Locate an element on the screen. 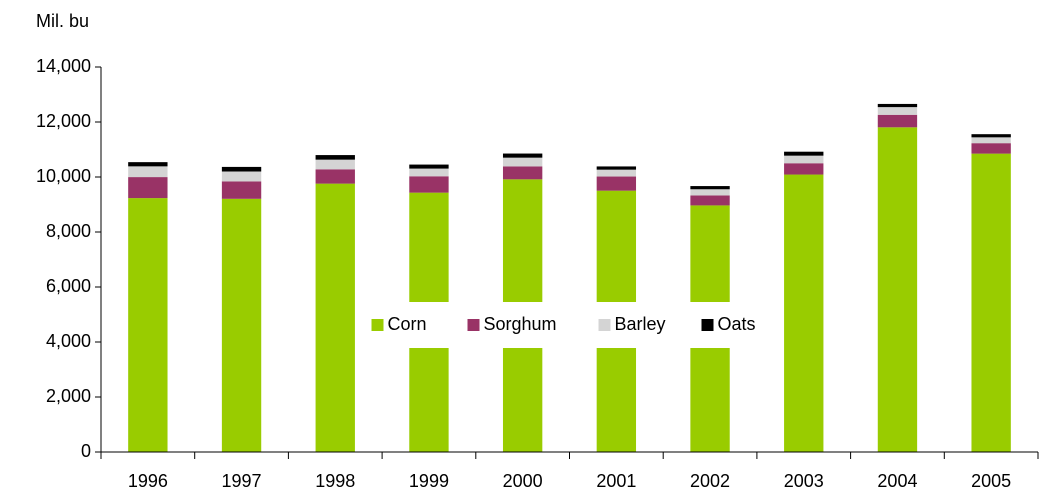 The image size is (1041, 492). x-tick-label: 2000 is located at coordinates (523, 481).